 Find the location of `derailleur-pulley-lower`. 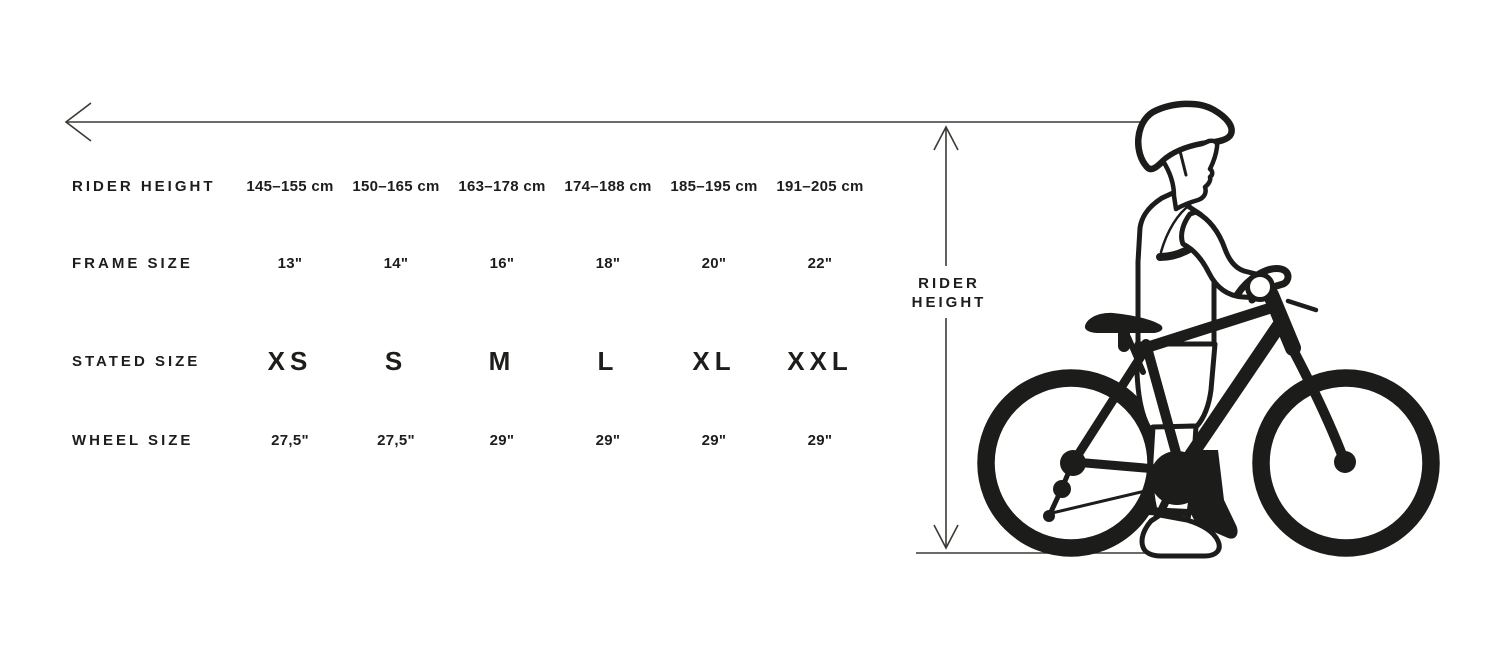

derailleur-pulley-lower is located at coordinates (1049, 516).